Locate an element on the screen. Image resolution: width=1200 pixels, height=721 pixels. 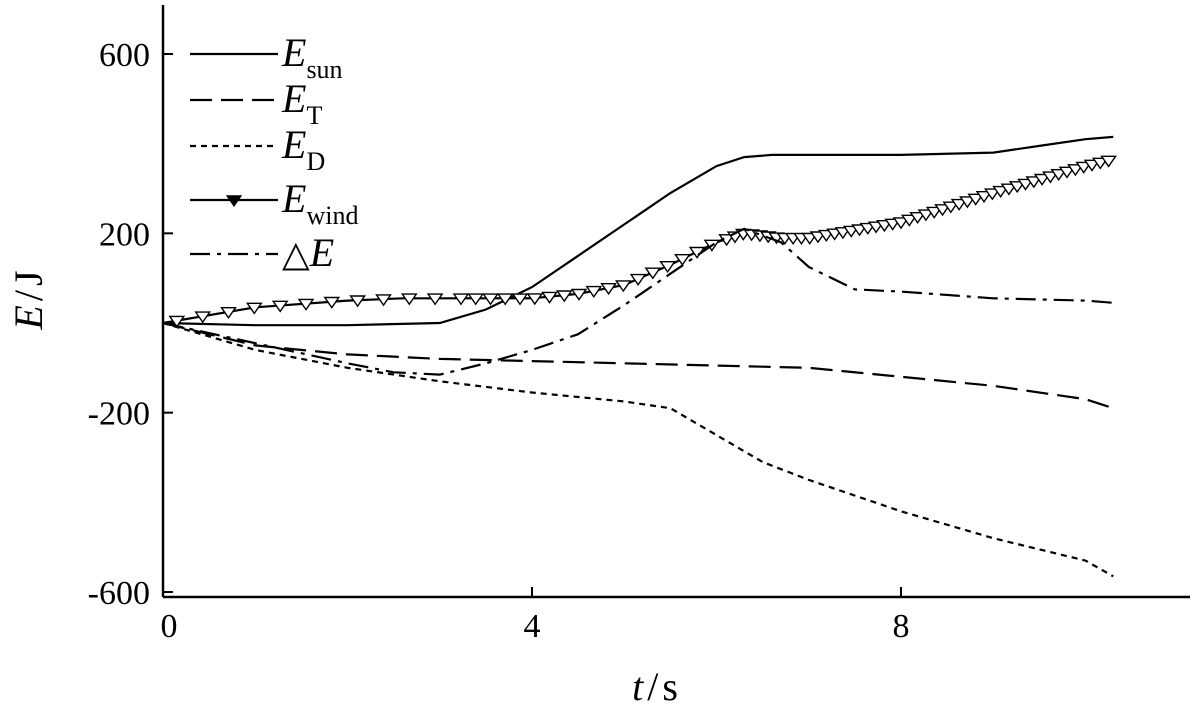
x-axis-var: t is located at coordinates (638, 686).